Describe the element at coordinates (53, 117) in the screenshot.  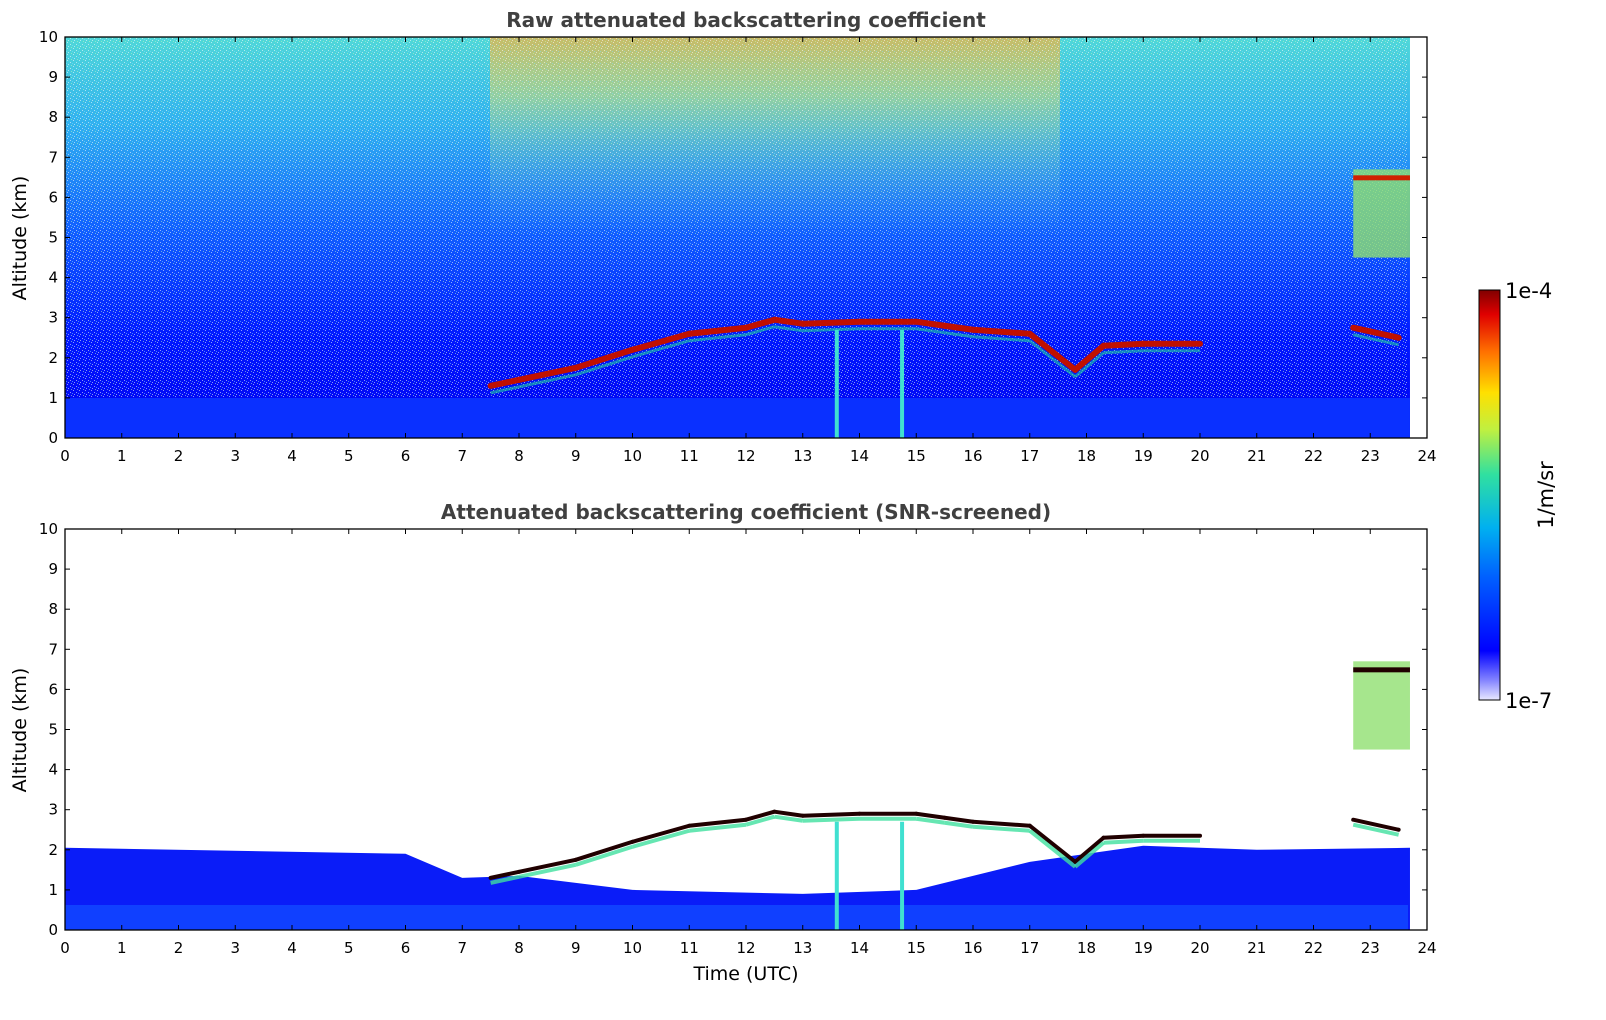
I see `y-tick-label: 8` at that location.